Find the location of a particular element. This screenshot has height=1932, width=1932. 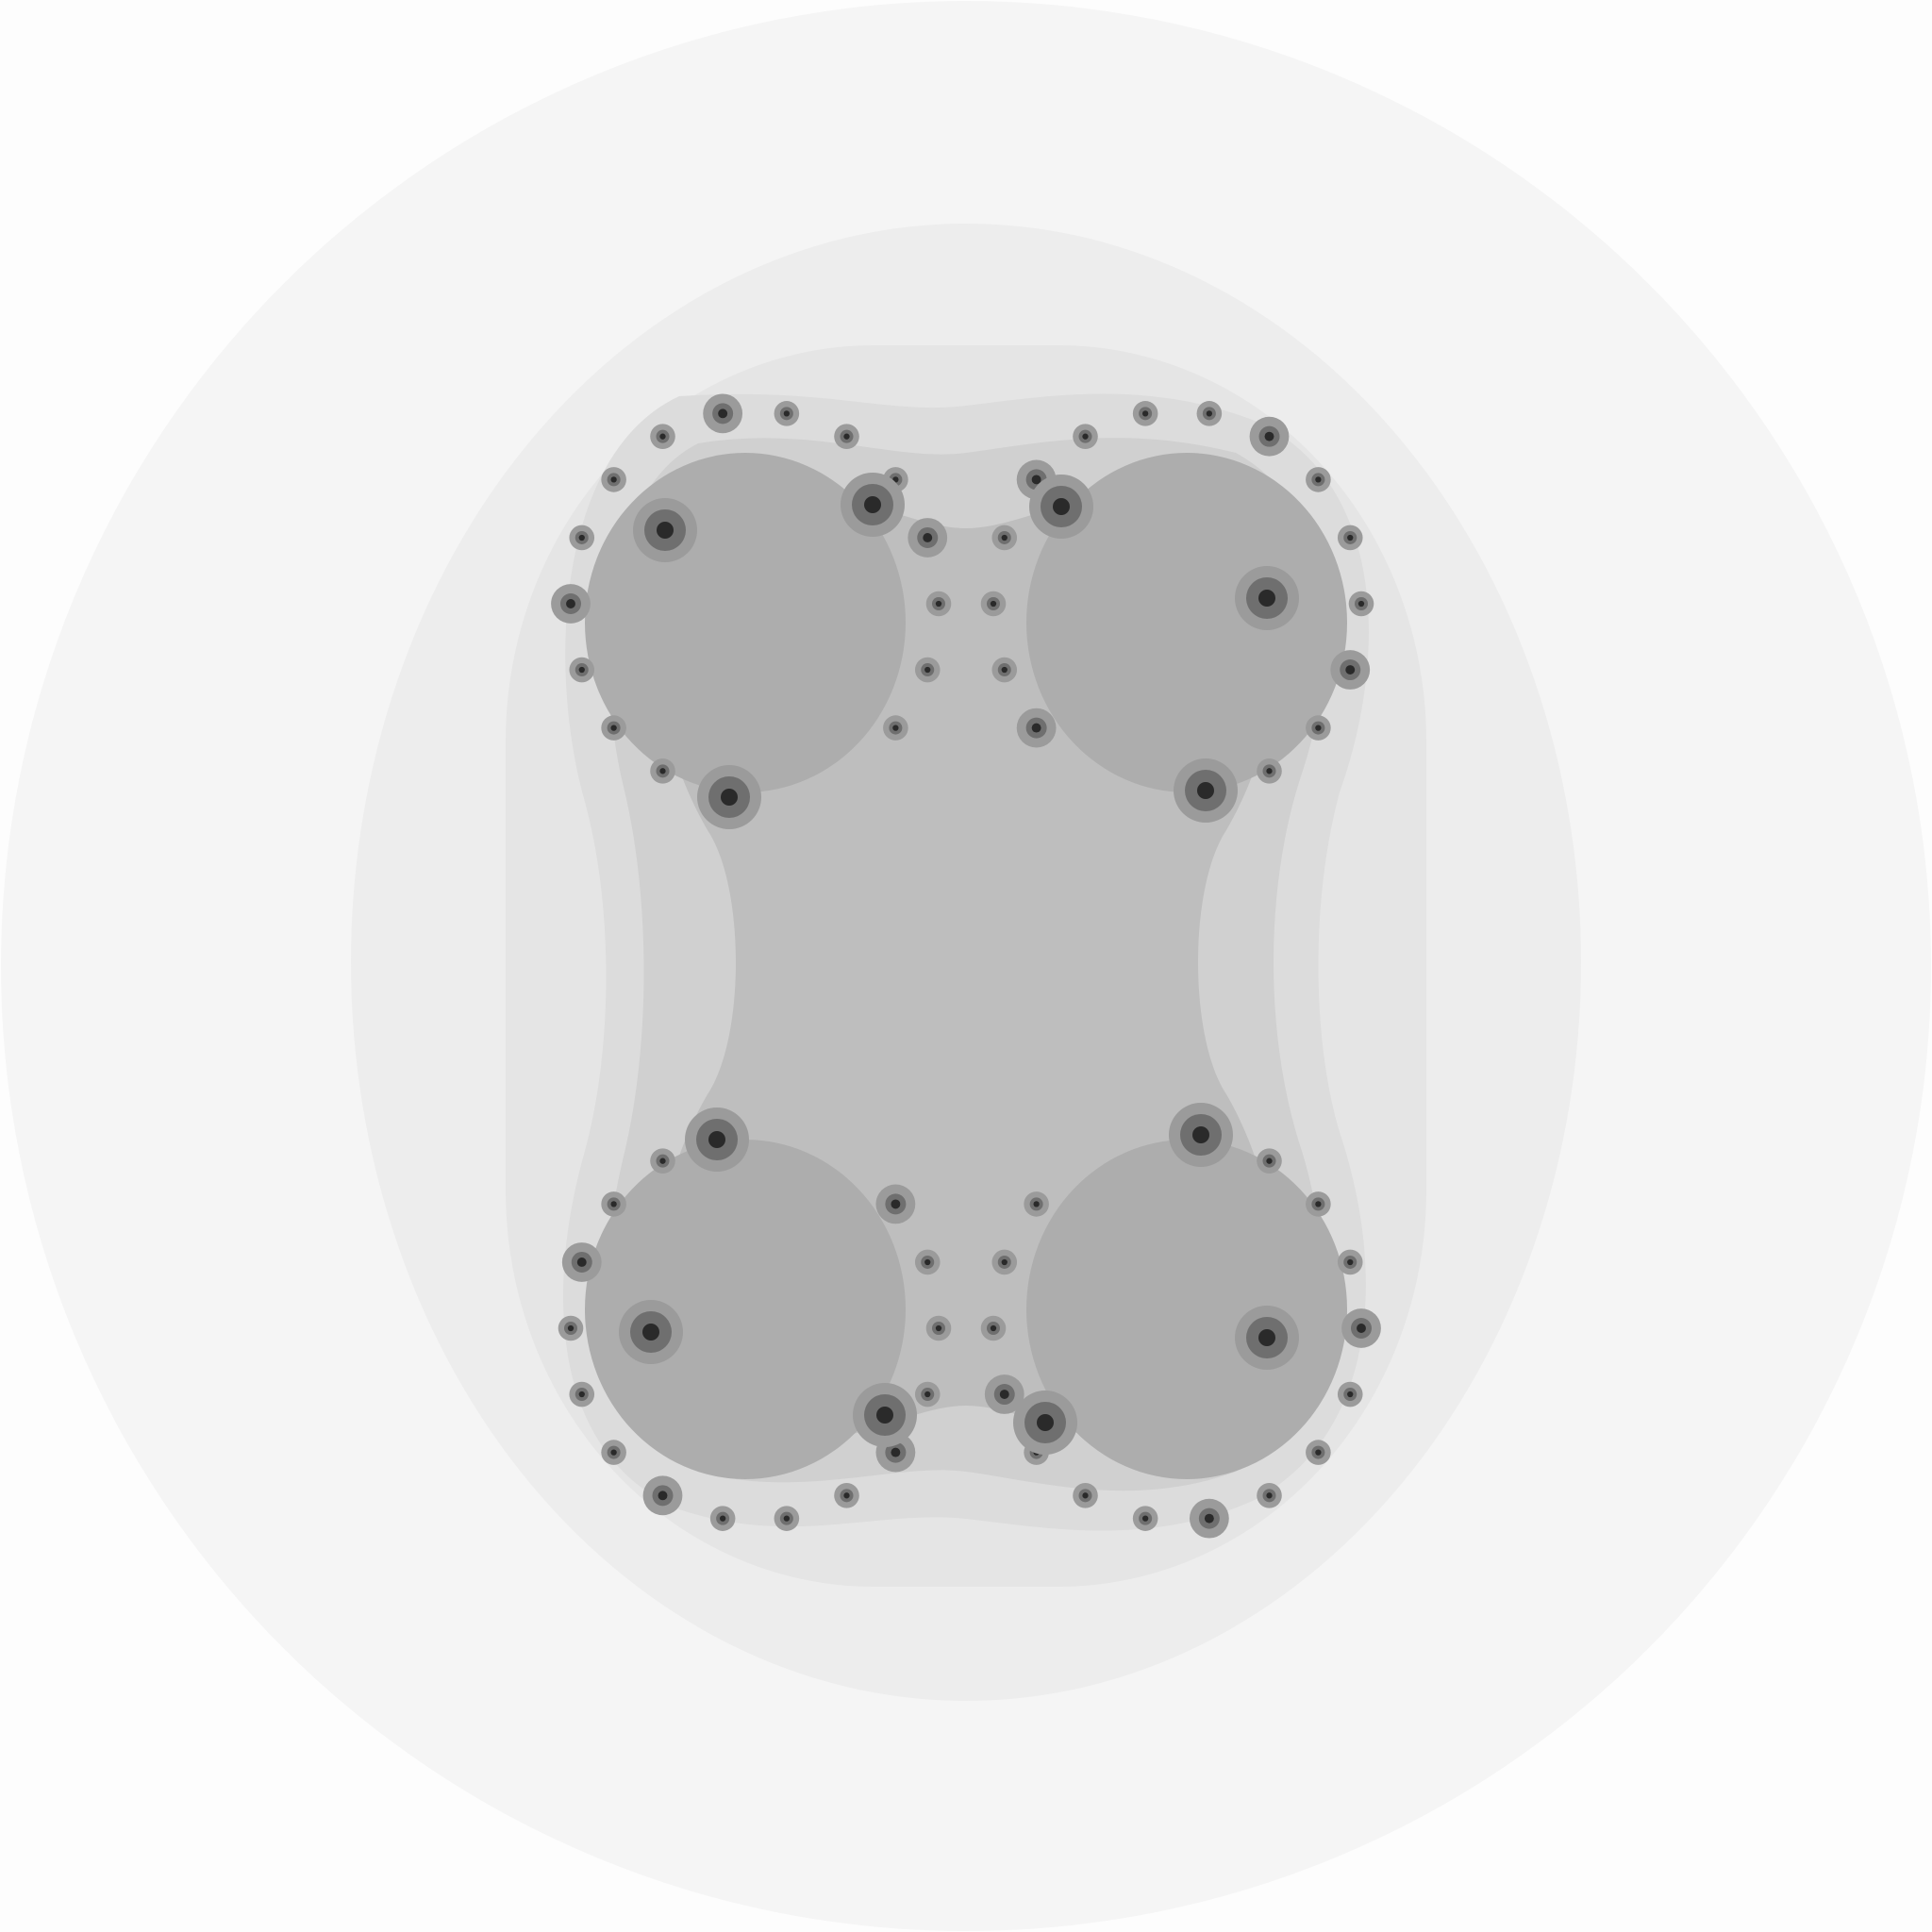

spiral-bud-2-11-core is located at coordinates (571, 1328).